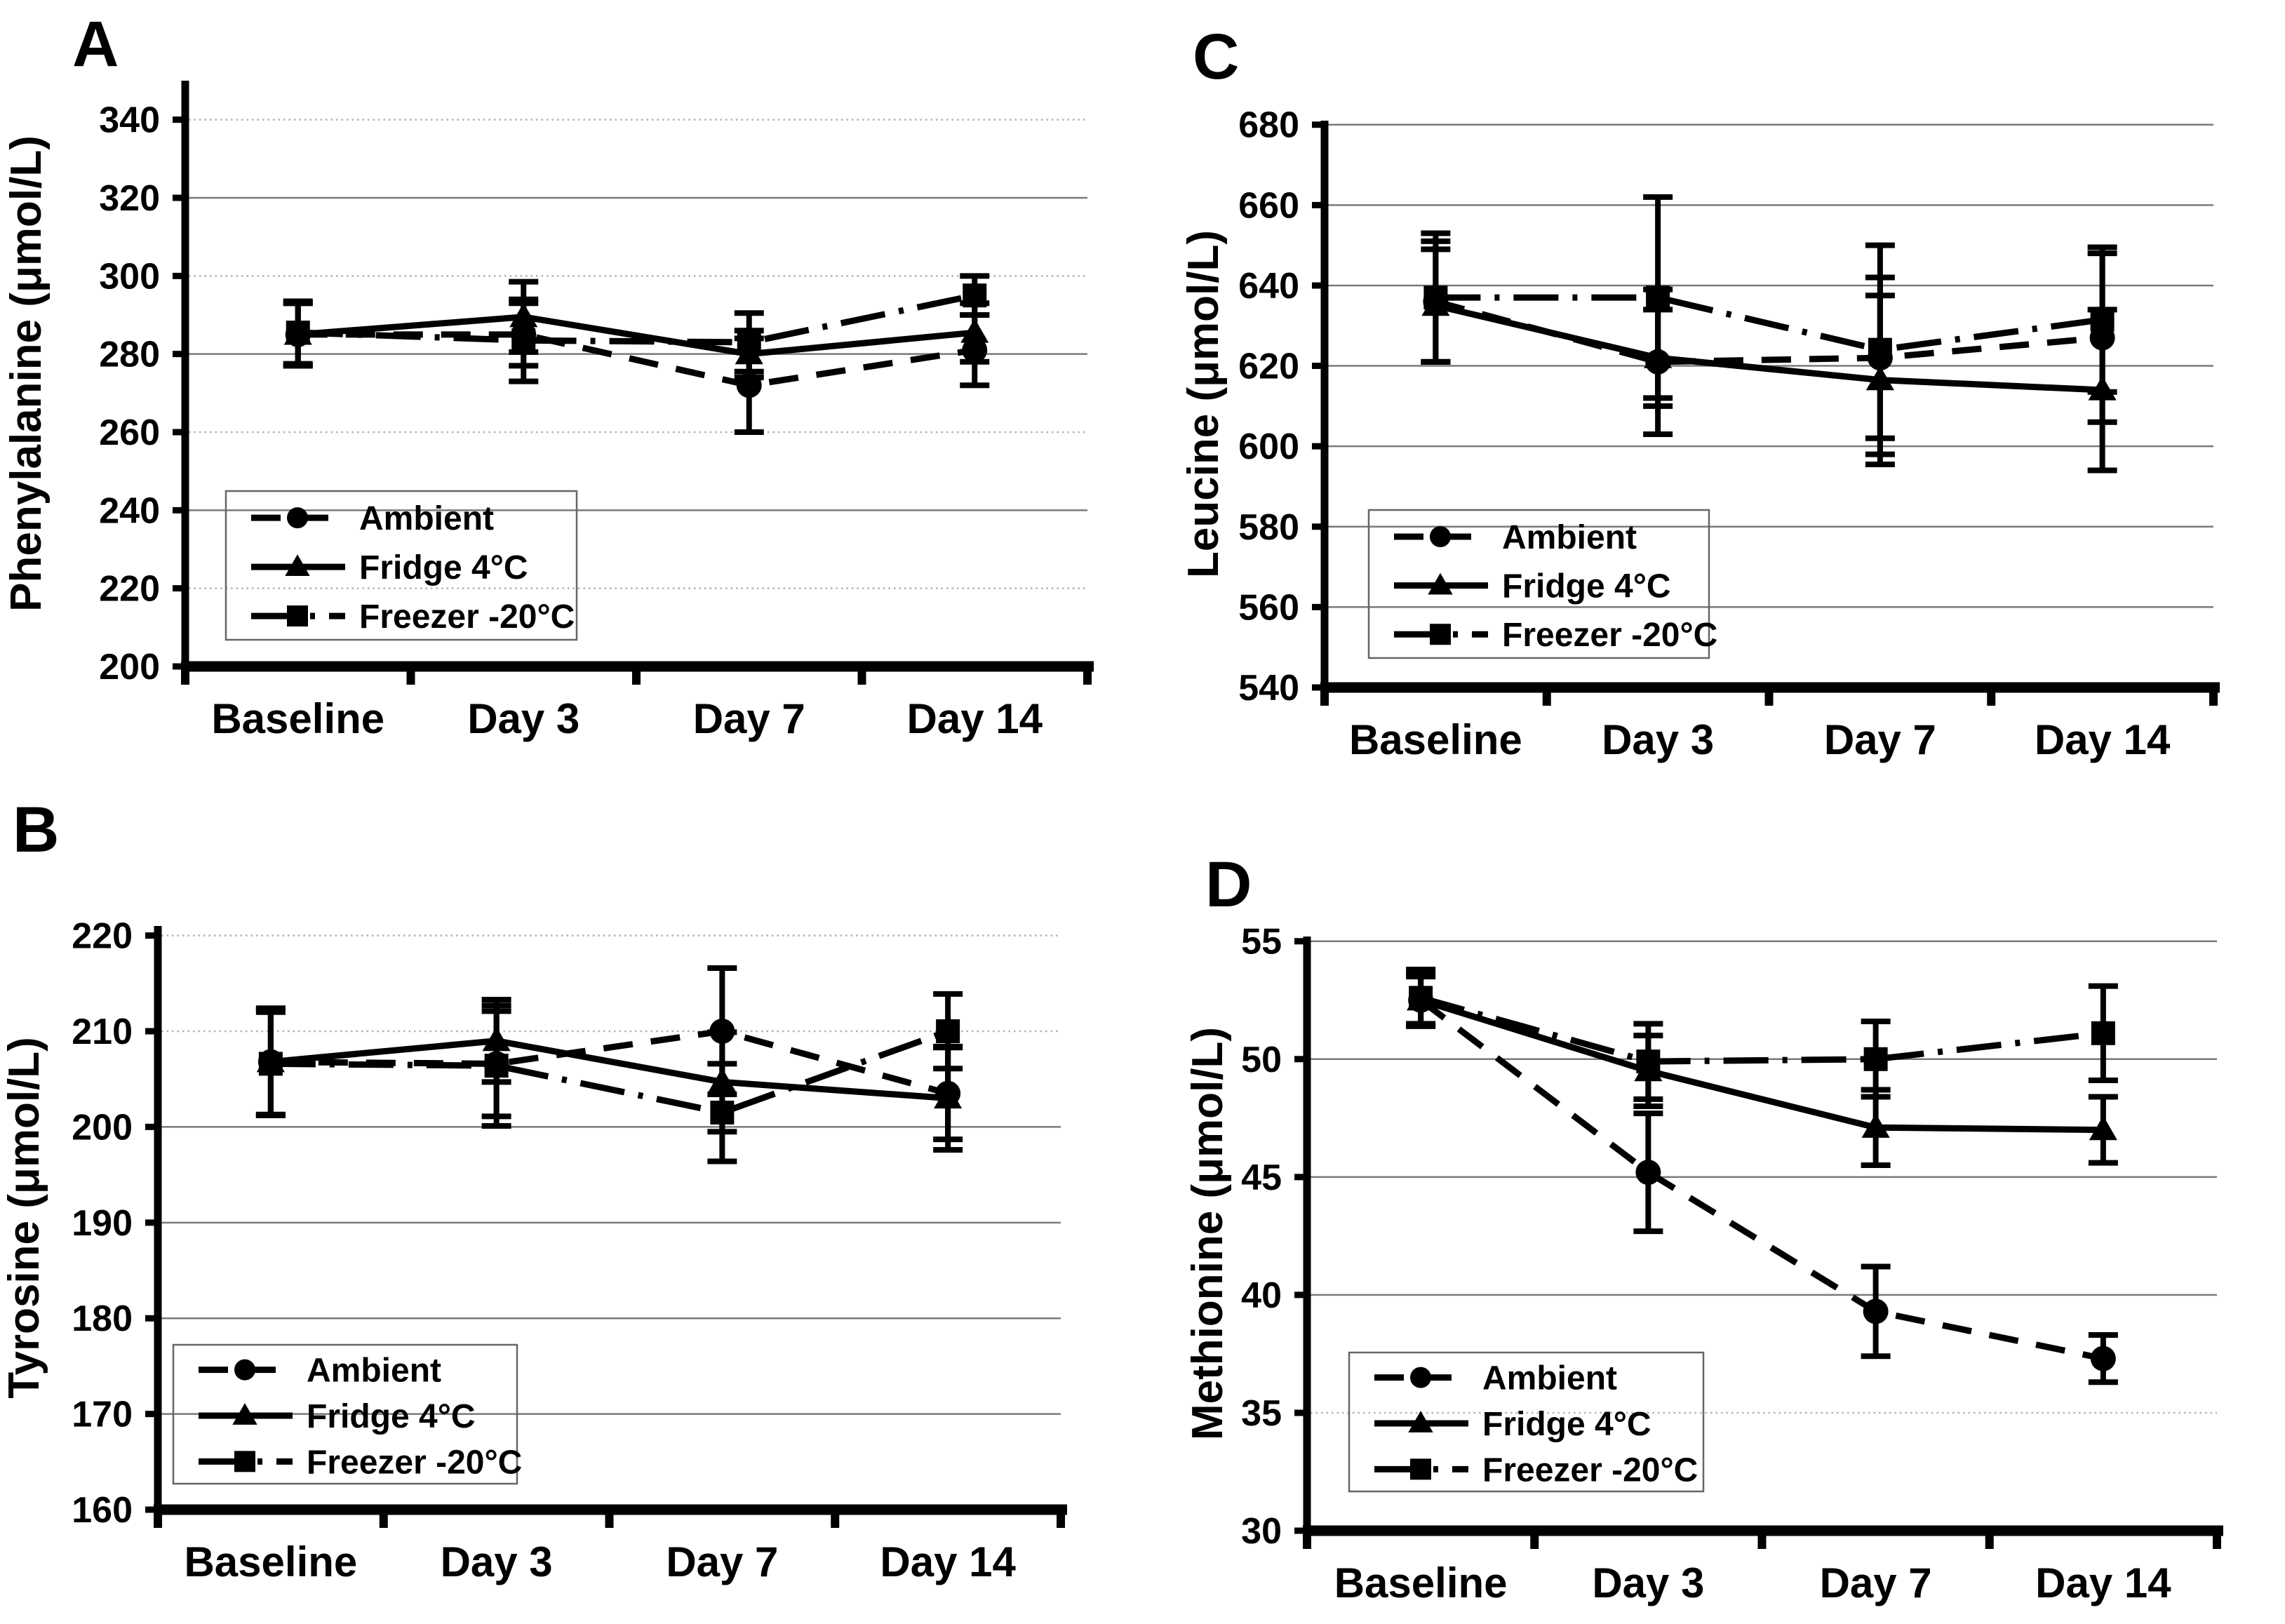 The image size is (2285, 1624). What do you see at coordinates (1208, 1233) in the screenshot?
I see `y-axis-title: Methionine (μmol/L)` at bounding box center [1208, 1233].